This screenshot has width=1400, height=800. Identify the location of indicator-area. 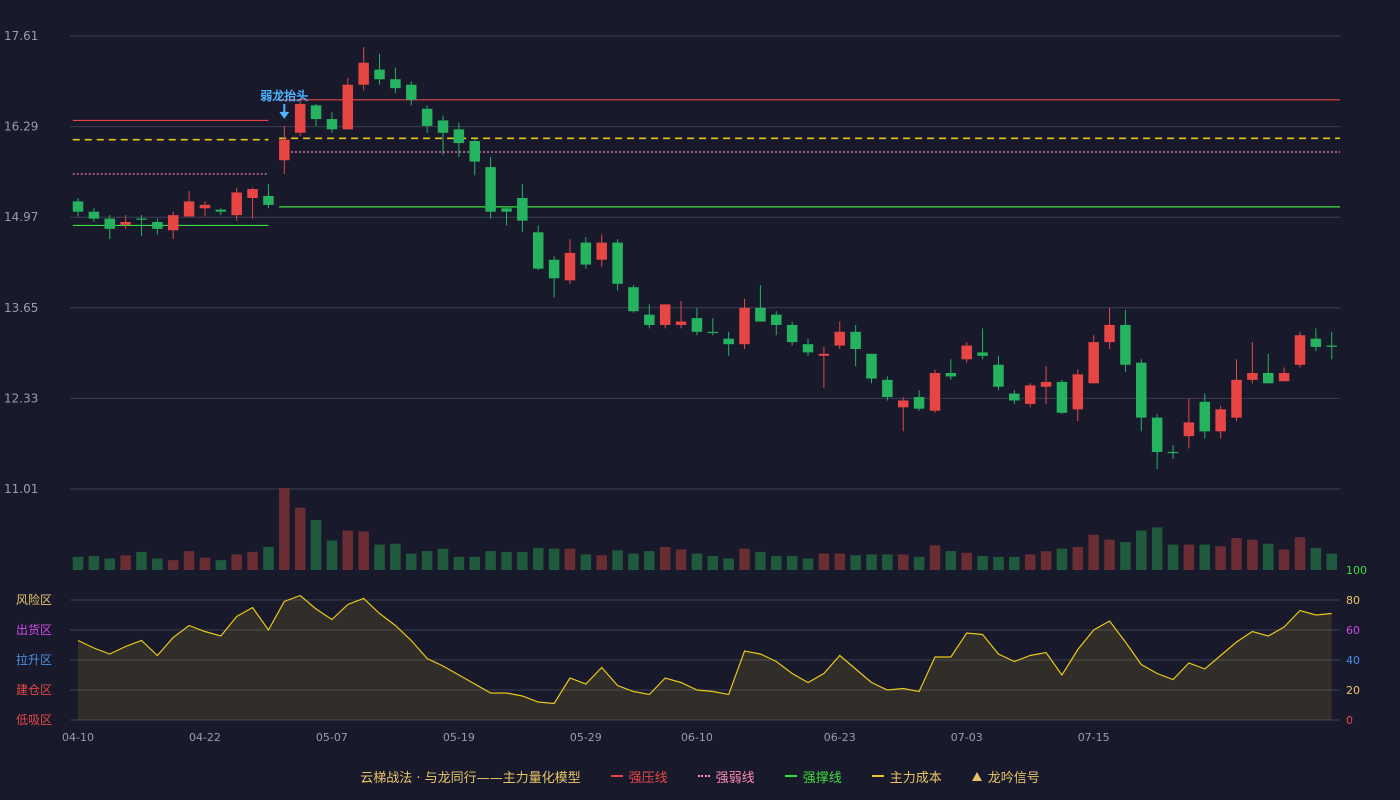
(705, 657).